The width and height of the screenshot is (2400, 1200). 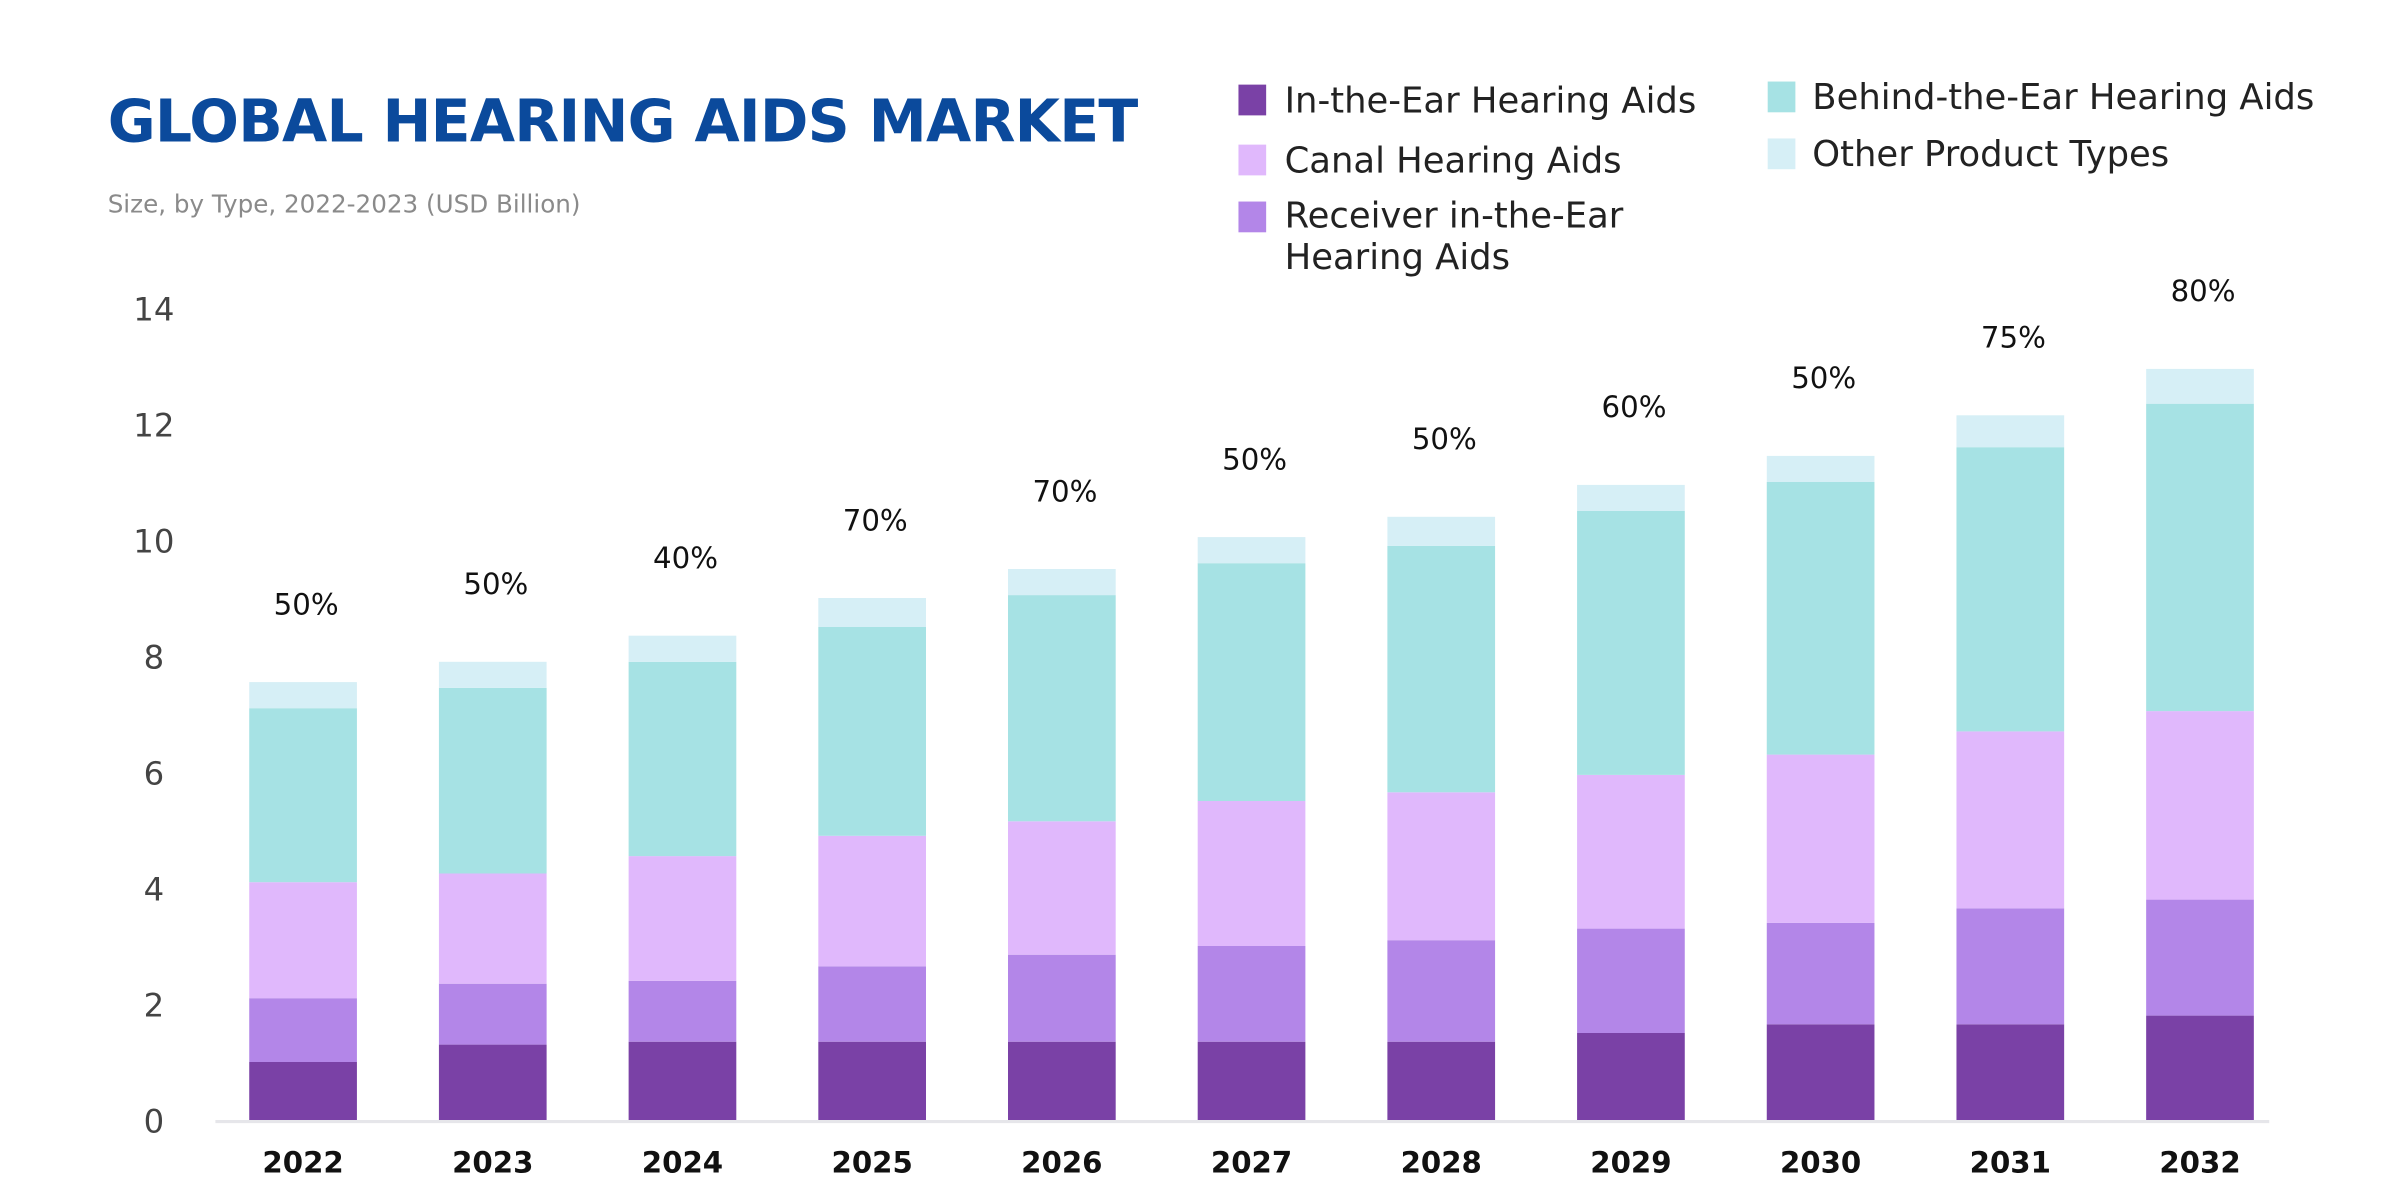 What do you see at coordinates (1781, 154) in the screenshot?
I see `legend-swatch-other` at bounding box center [1781, 154].